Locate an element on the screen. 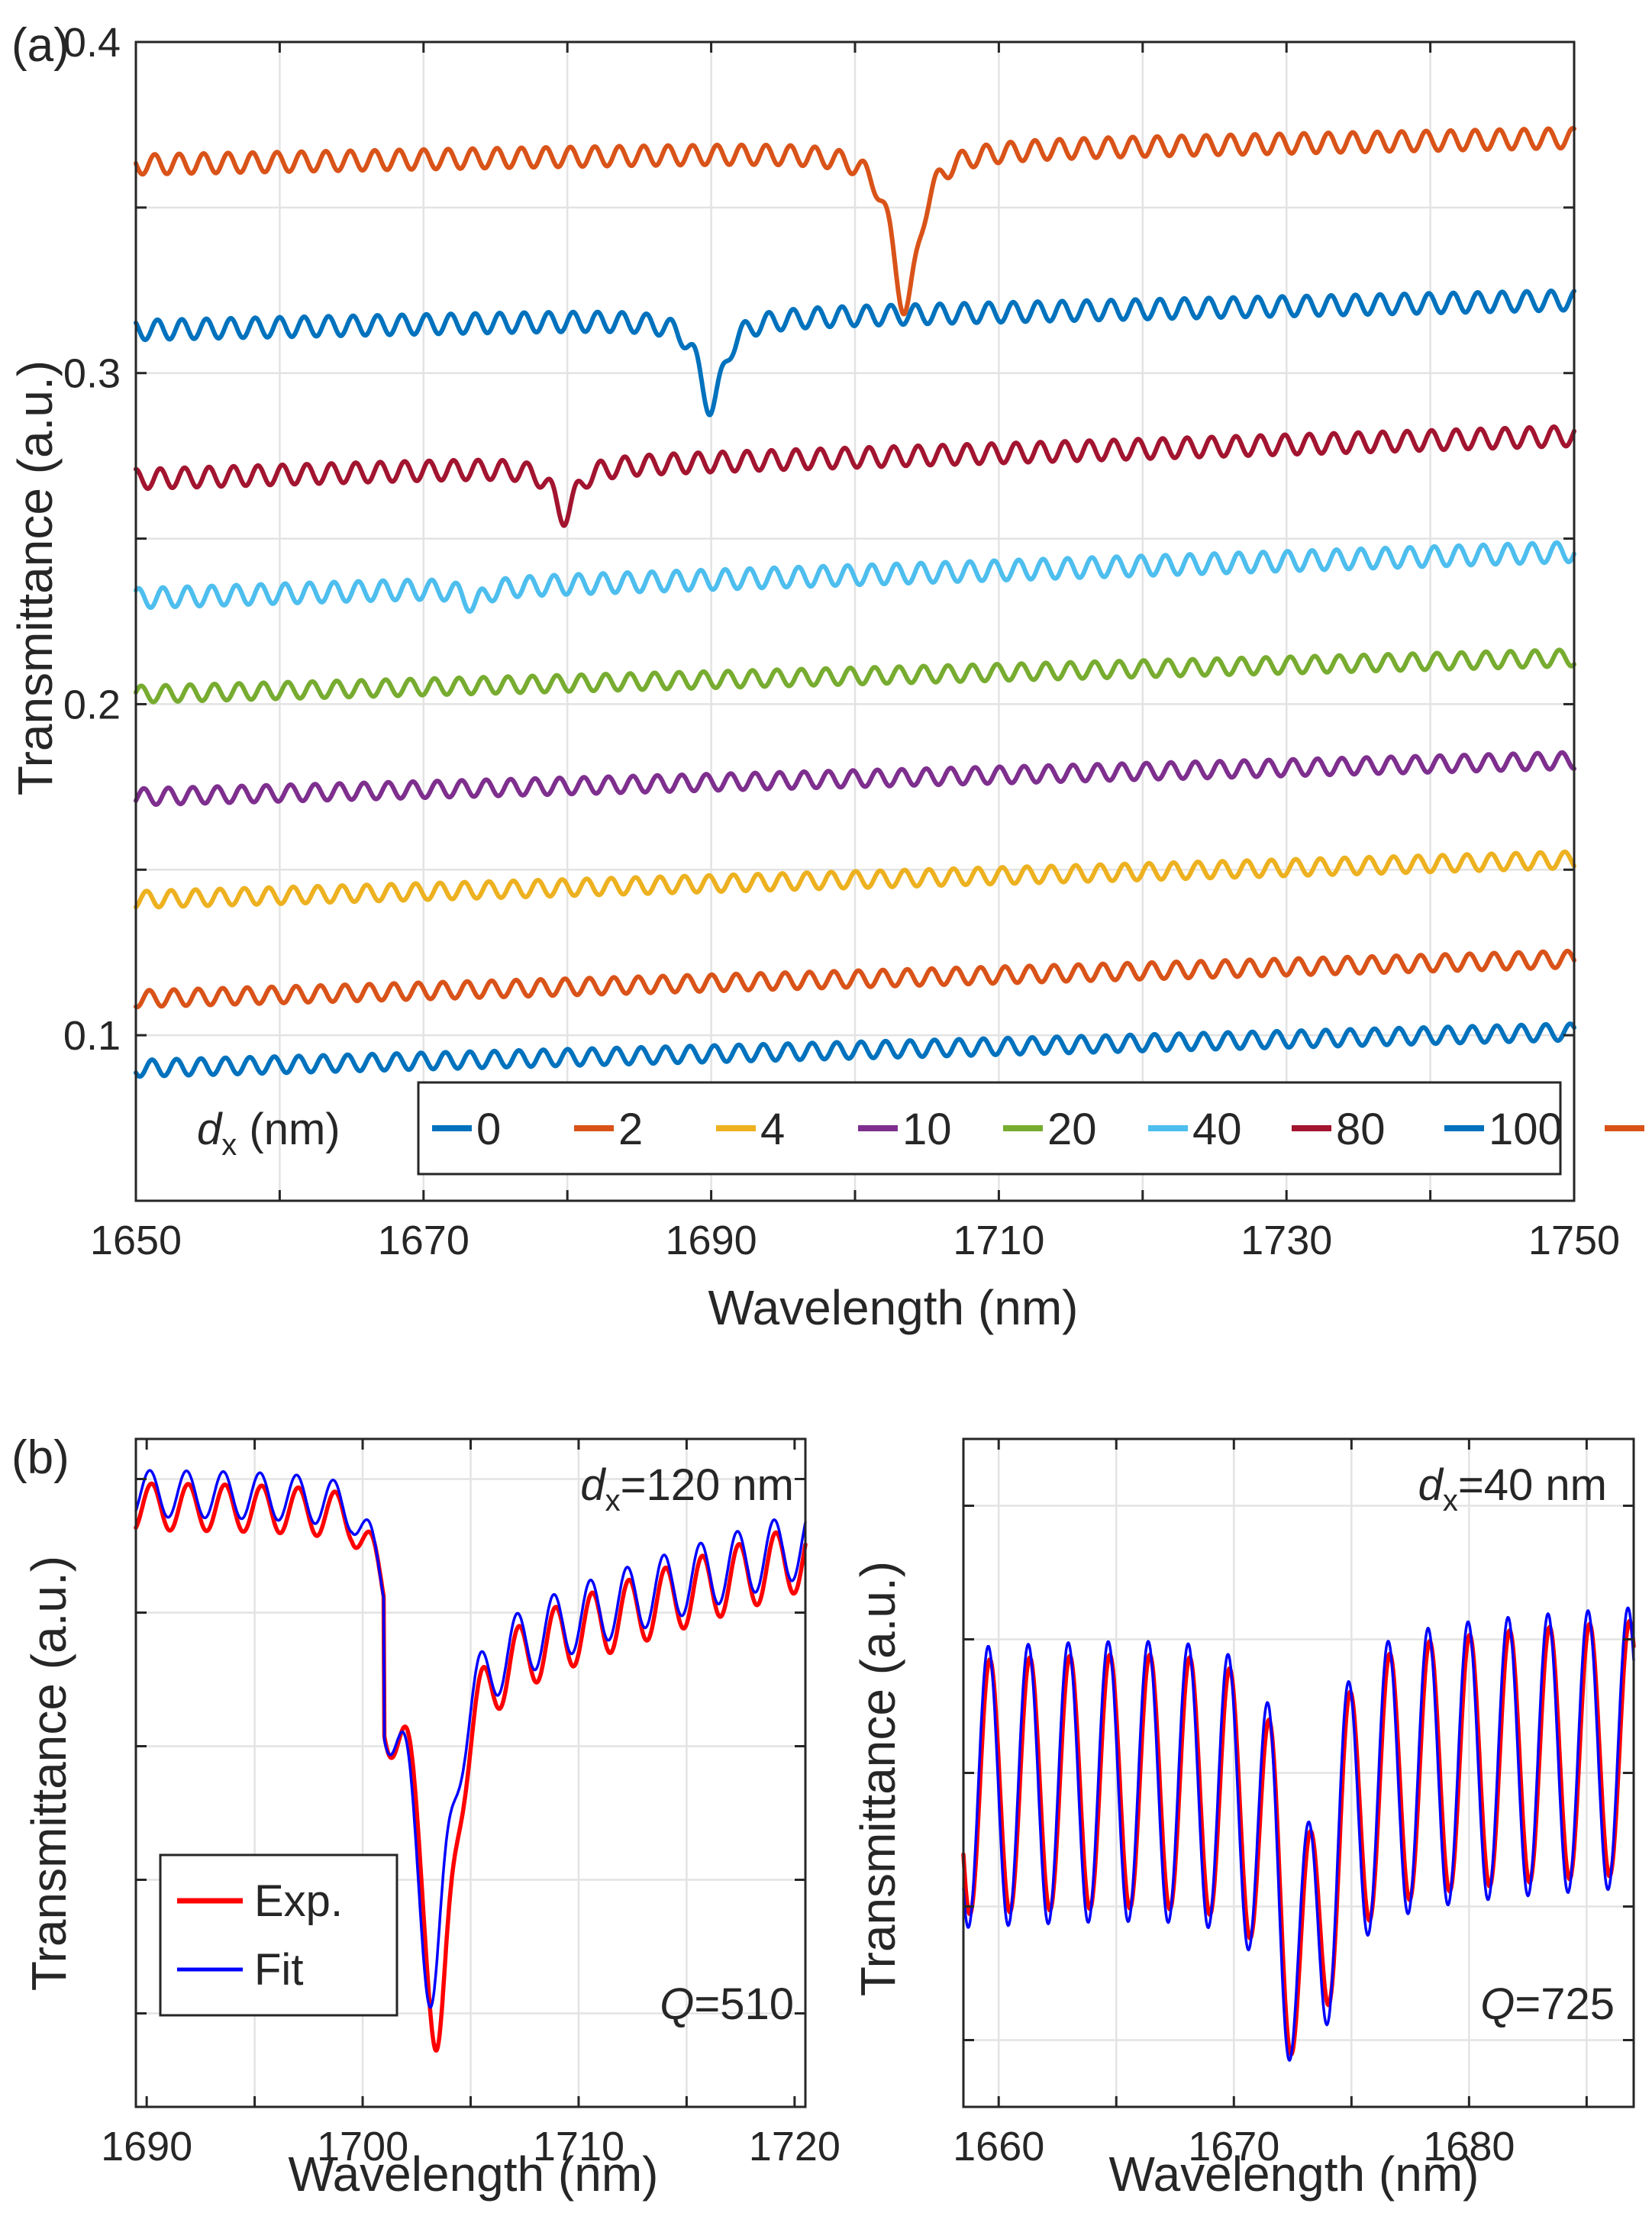 The height and width of the screenshot is (2213, 1652). panel-b-dx-value: =120 nm is located at coordinates (707, 1485).